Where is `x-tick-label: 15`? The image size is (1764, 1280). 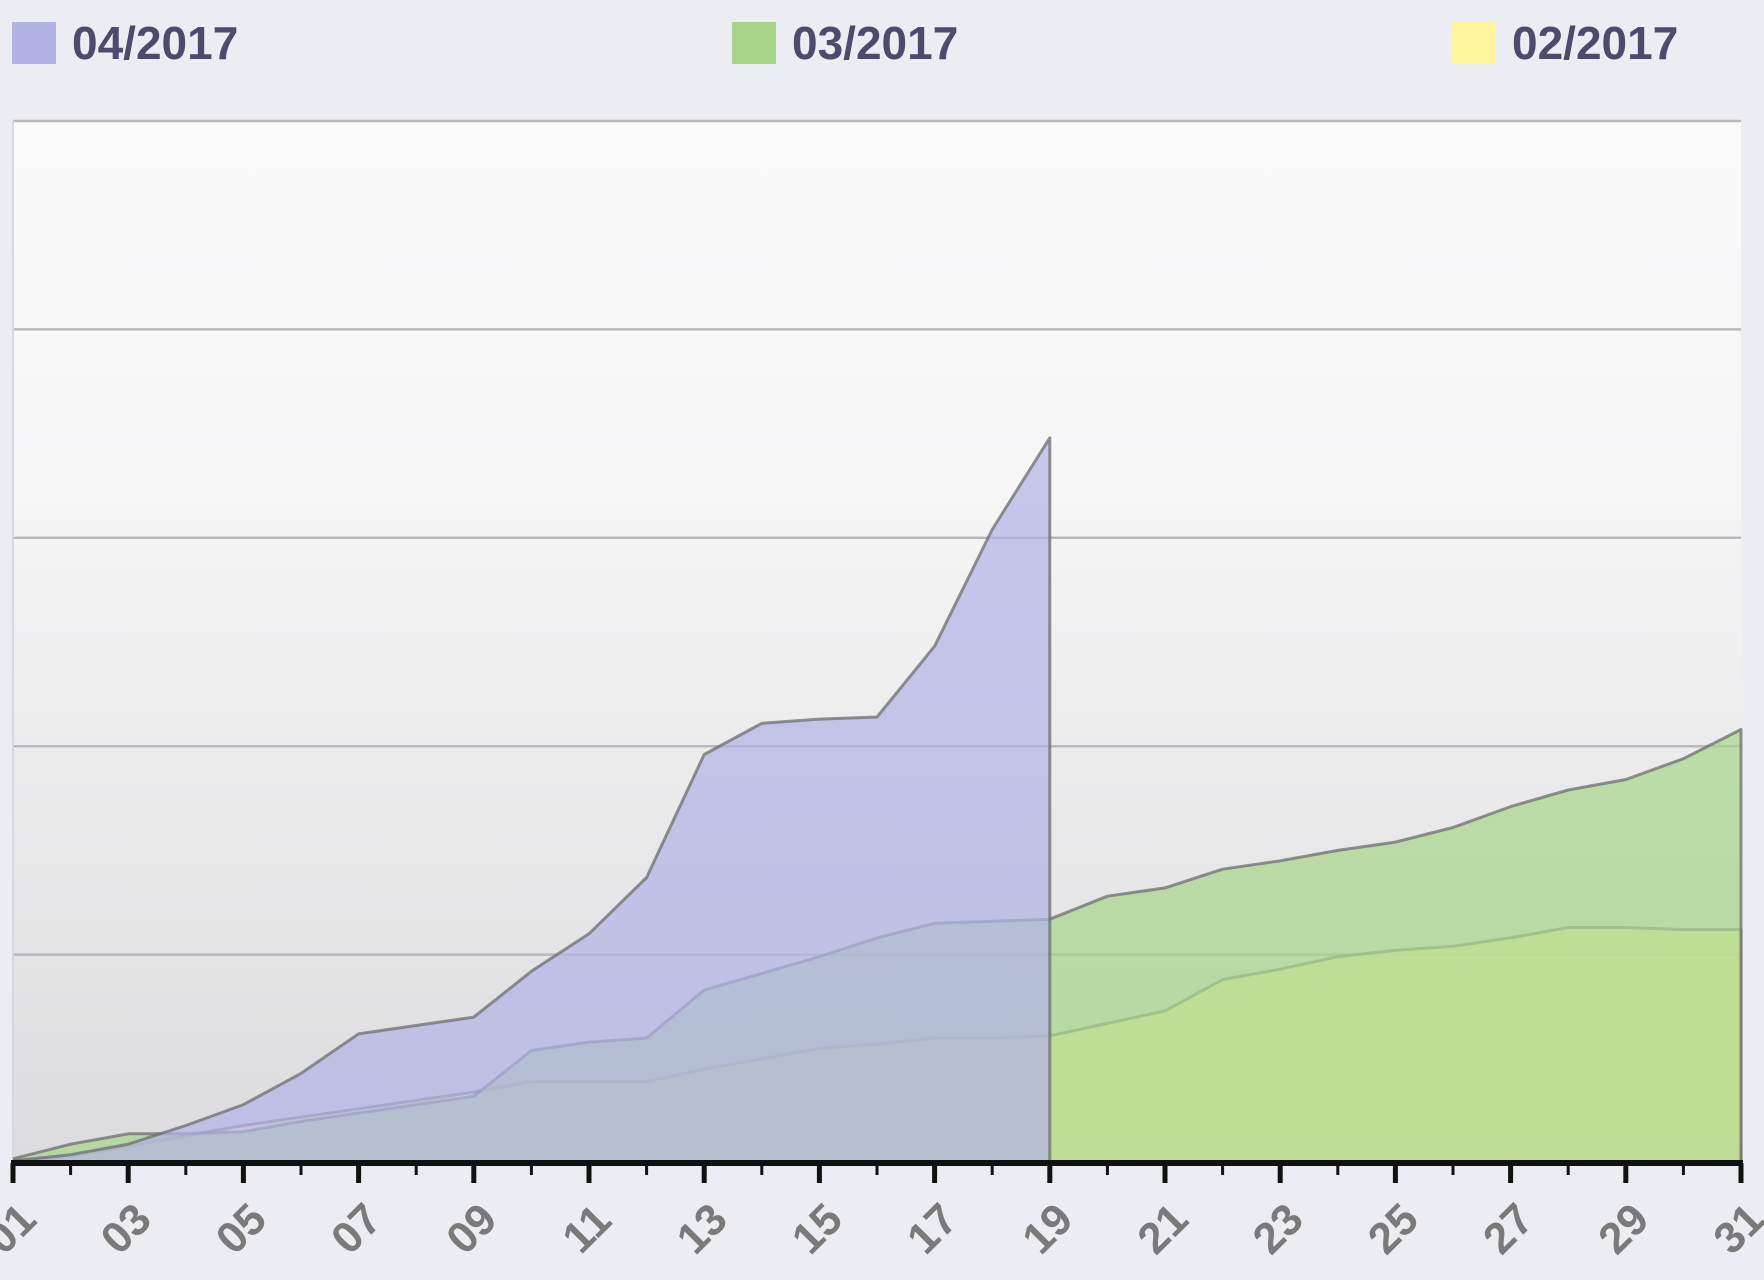
x-tick-label: 15 is located at coordinates (817, 1228).